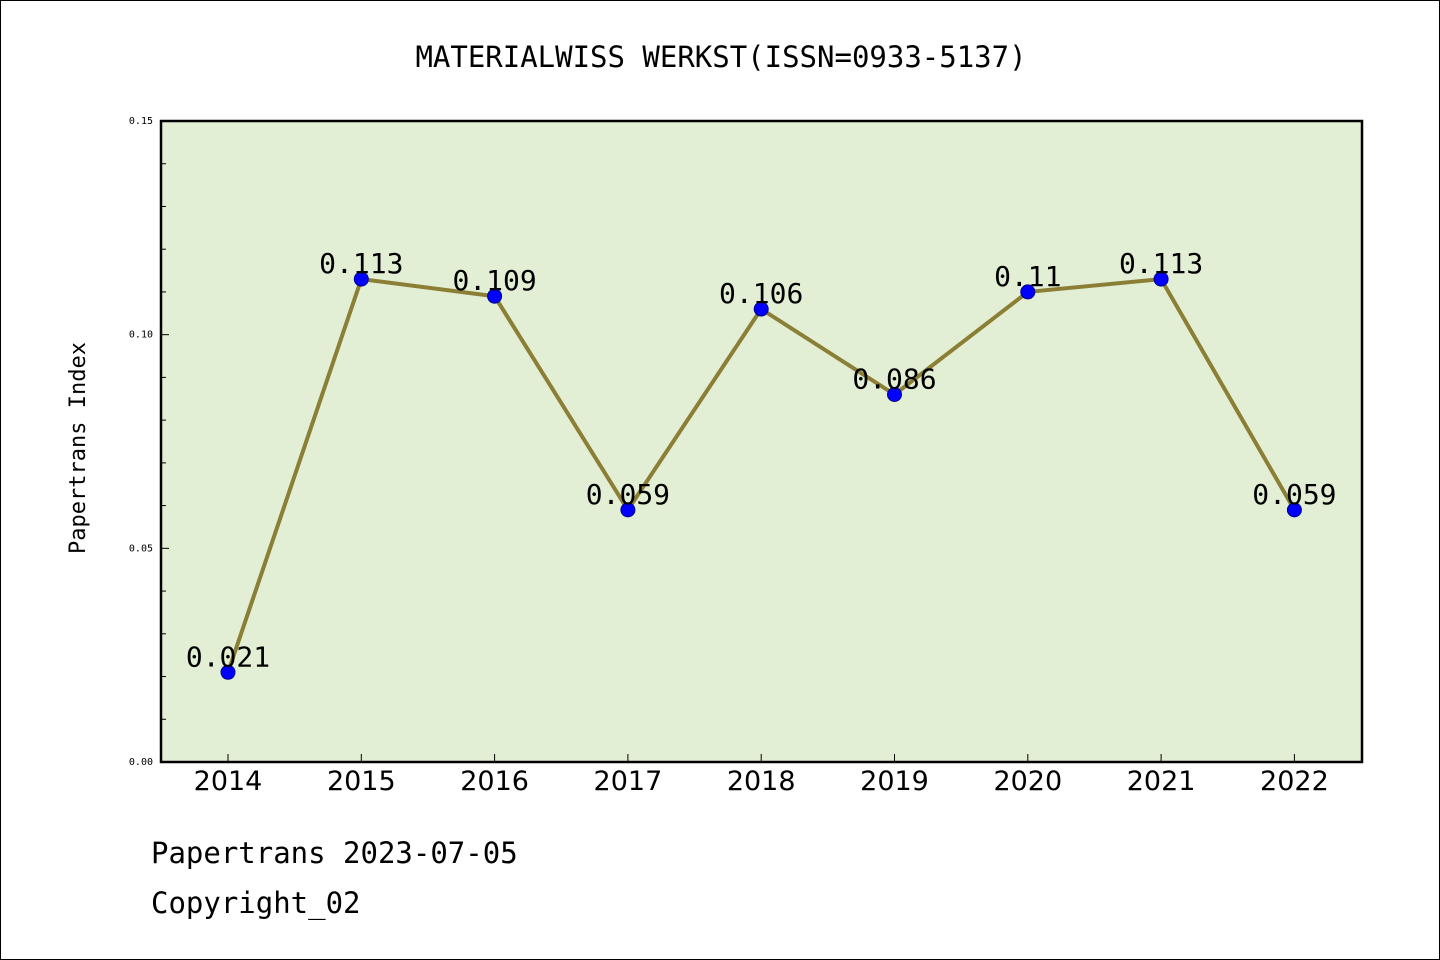 The width and height of the screenshot is (1440, 960). I want to click on x-tick-label: 2019, so click(894, 781).